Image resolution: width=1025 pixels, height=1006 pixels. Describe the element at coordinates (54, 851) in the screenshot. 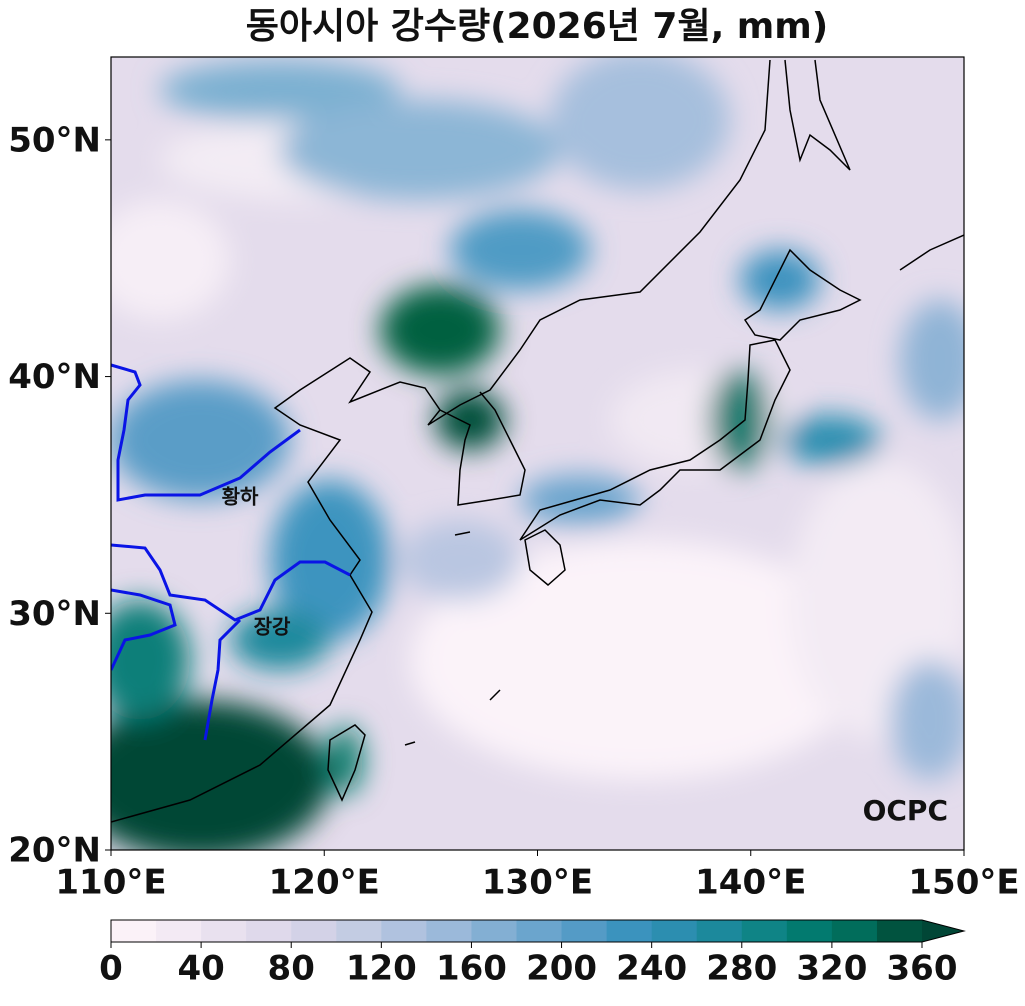

I see `y-tick-label: 20°N` at that location.